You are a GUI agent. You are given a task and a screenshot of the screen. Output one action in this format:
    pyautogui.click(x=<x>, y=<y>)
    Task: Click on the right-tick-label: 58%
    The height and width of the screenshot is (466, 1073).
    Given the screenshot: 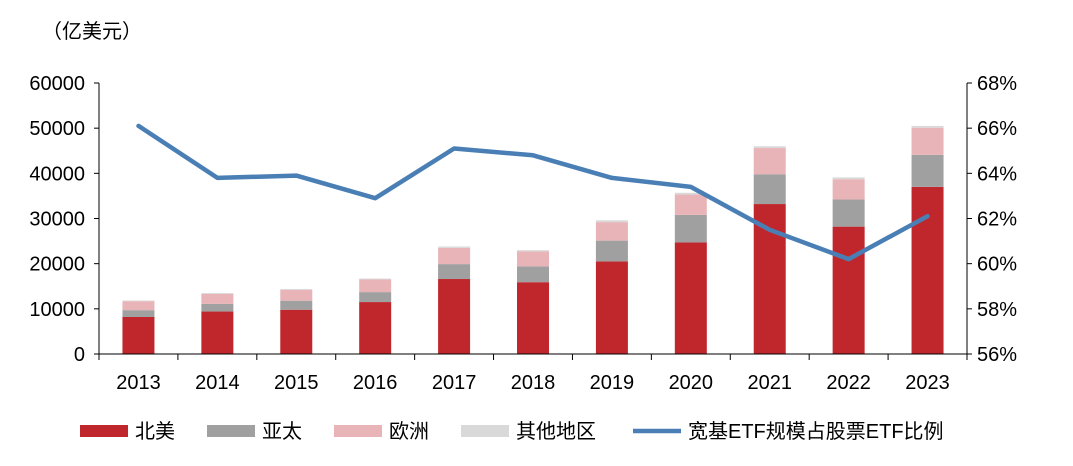 What is the action you would take?
    pyautogui.click(x=997, y=310)
    